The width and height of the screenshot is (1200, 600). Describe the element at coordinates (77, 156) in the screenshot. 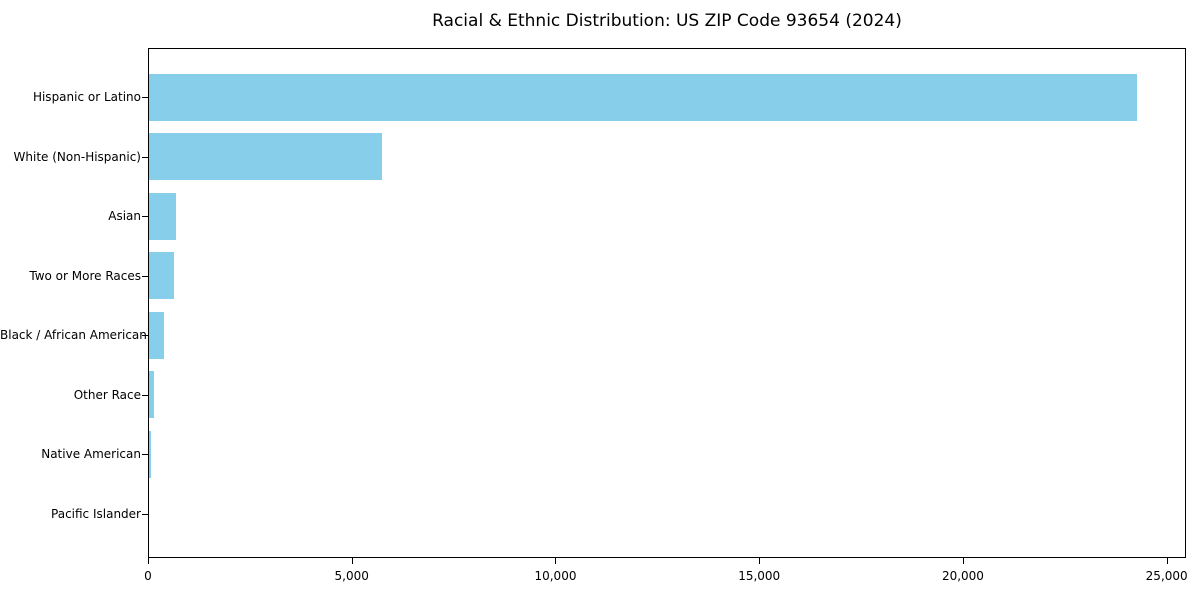

I see `y-axis-label: White (Non-Hispanic)` at that location.